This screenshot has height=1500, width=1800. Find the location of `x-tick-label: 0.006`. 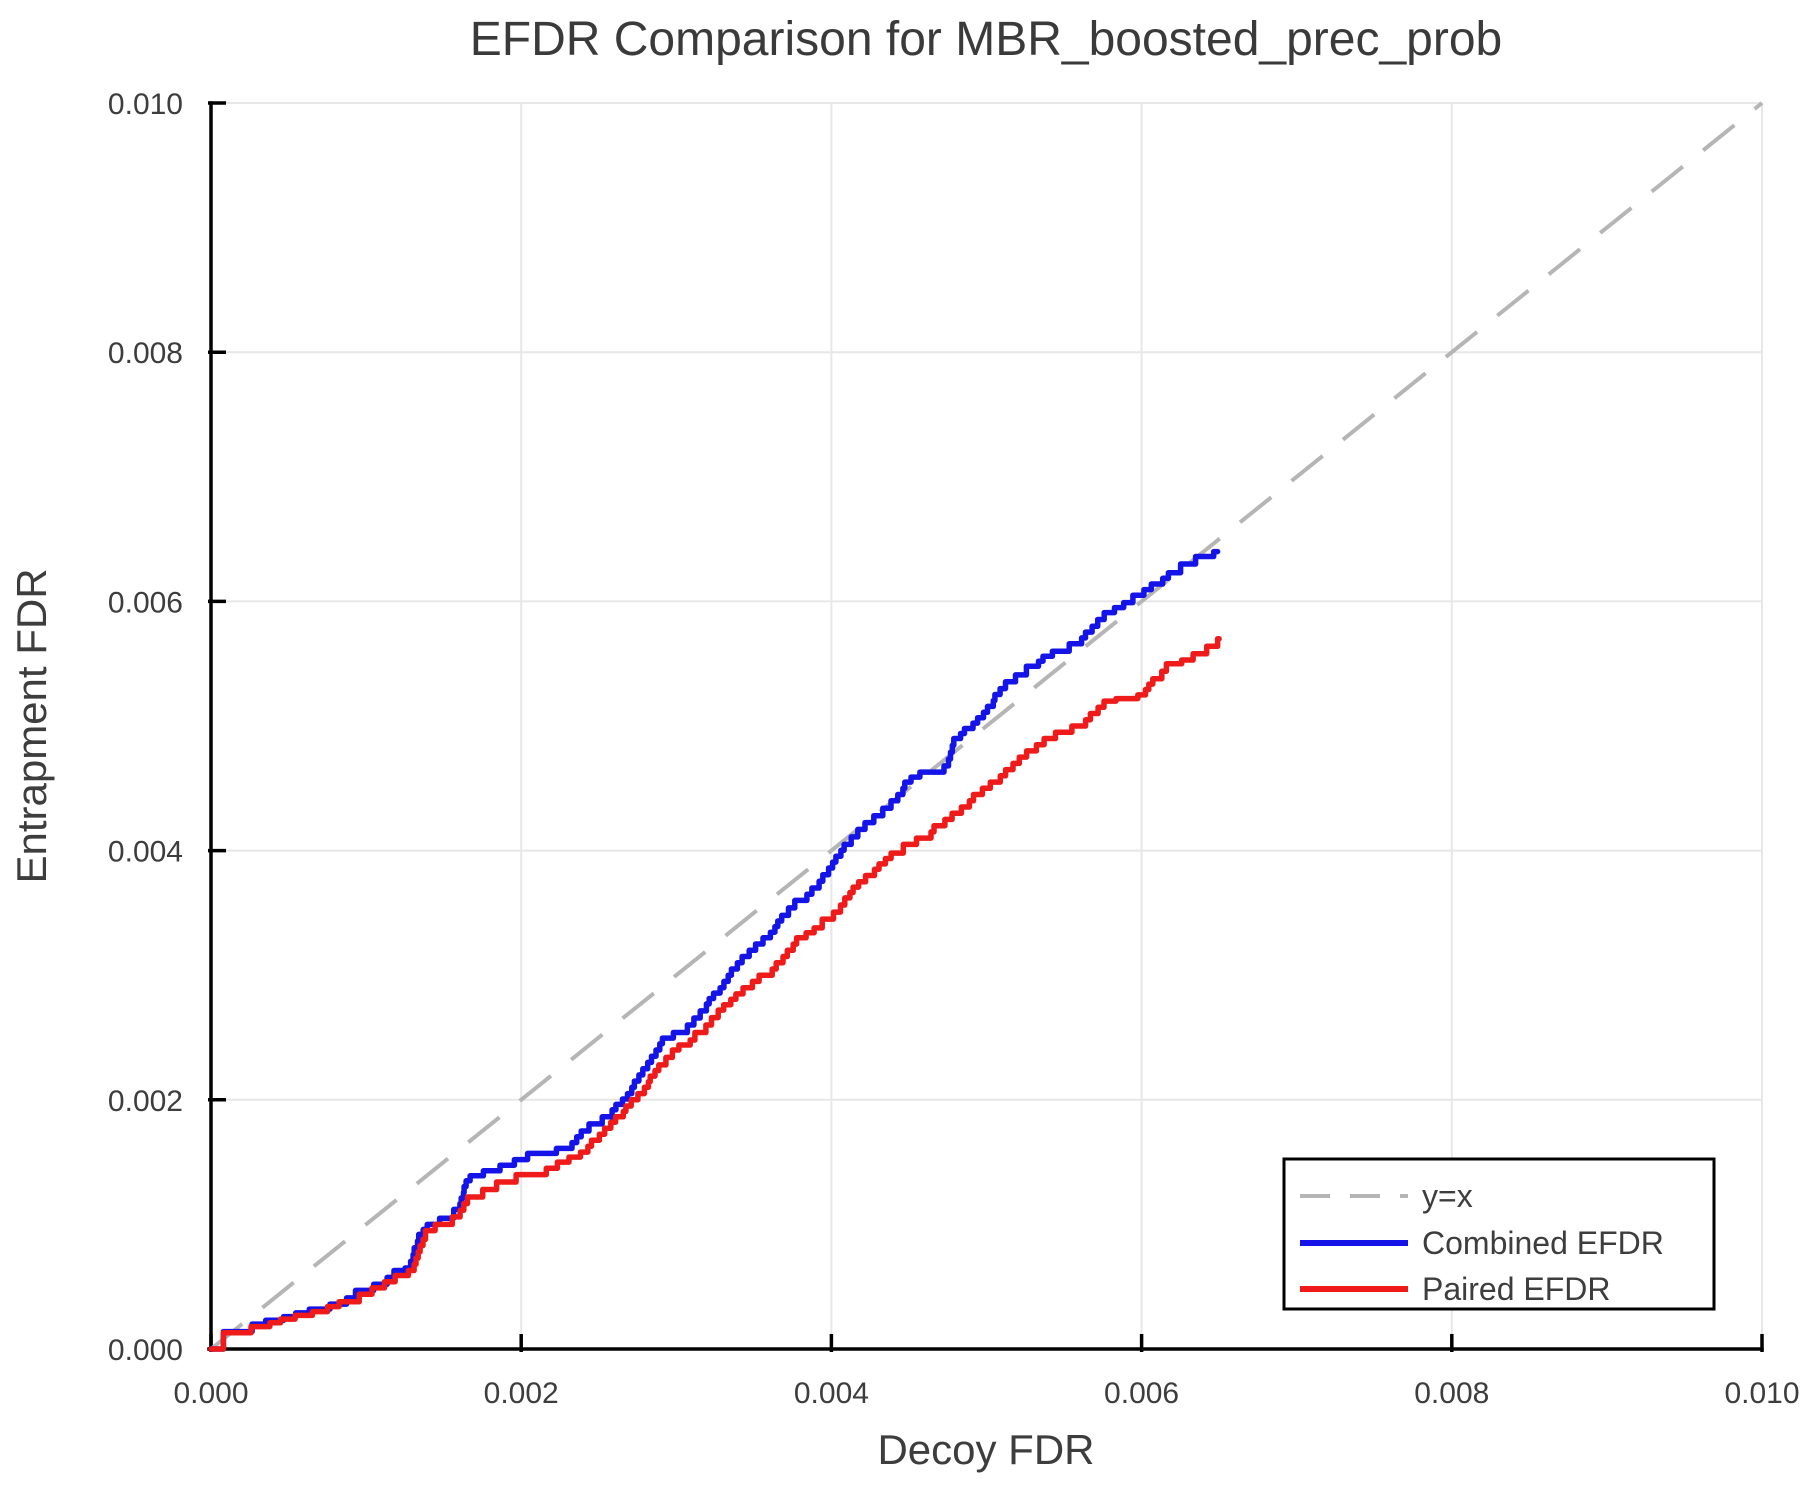

x-tick-label: 0.006 is located at coordinates (1141, 1393).